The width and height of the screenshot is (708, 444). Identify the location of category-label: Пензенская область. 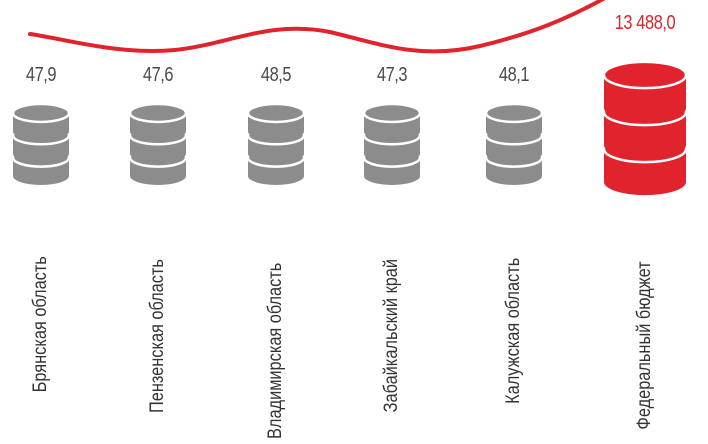
(157, 336).